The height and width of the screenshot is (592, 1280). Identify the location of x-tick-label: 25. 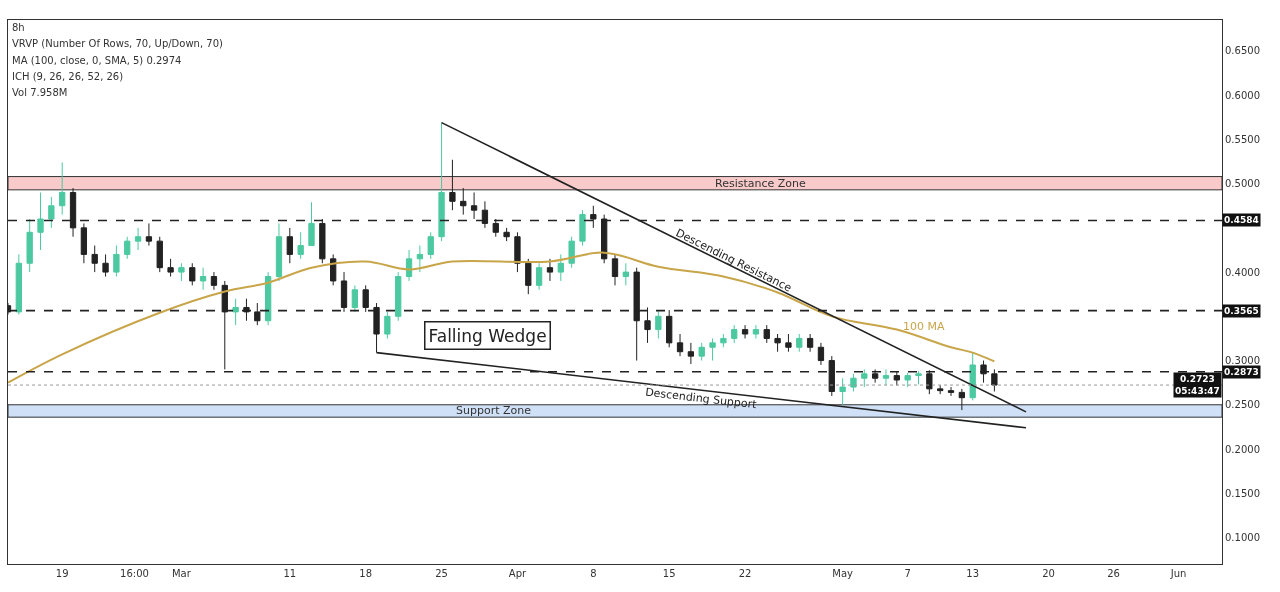
(441, 573).